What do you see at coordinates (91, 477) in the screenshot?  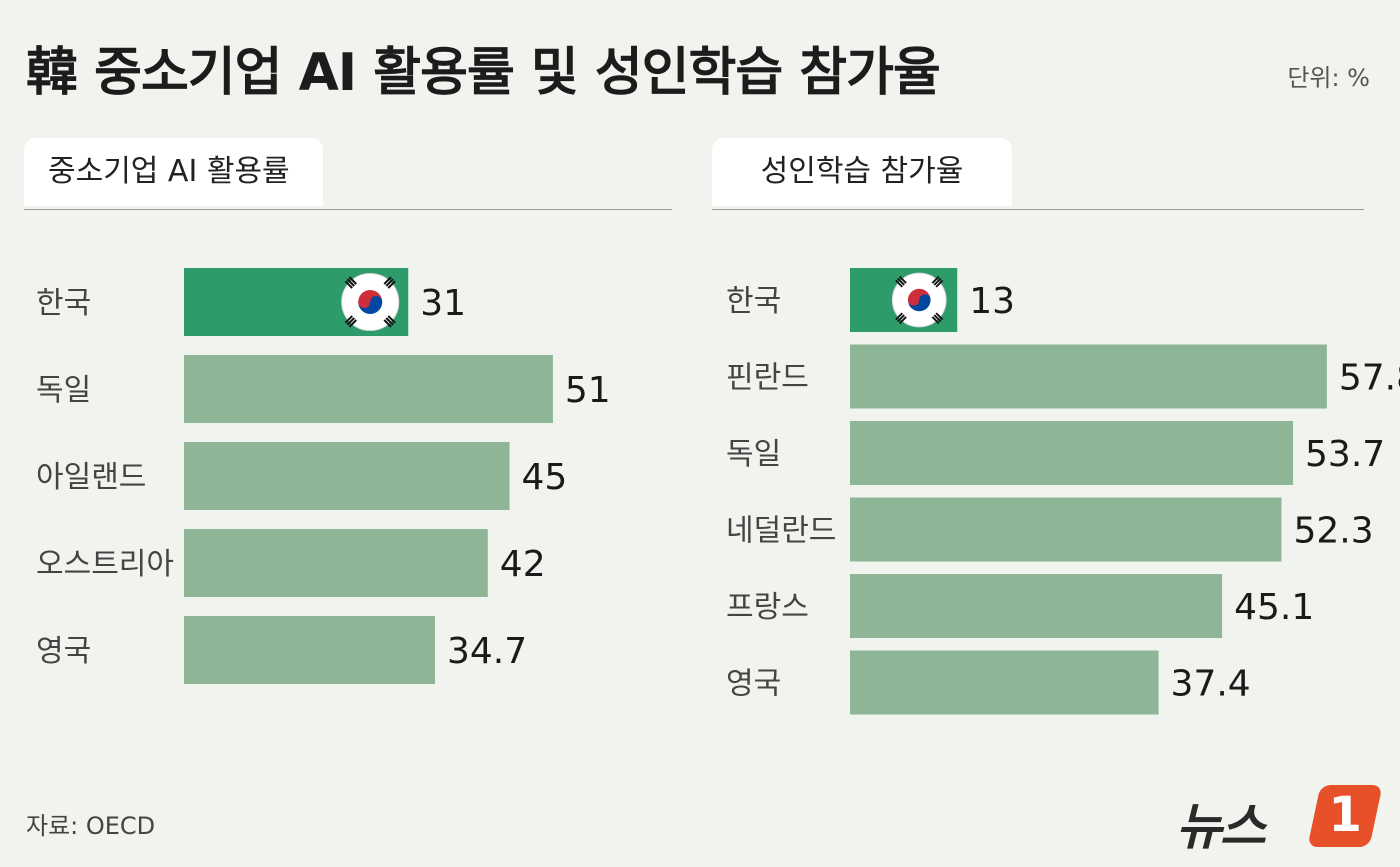 I see `ai-usage-category-label: 아일랜드` at bounding box center [91, 477].